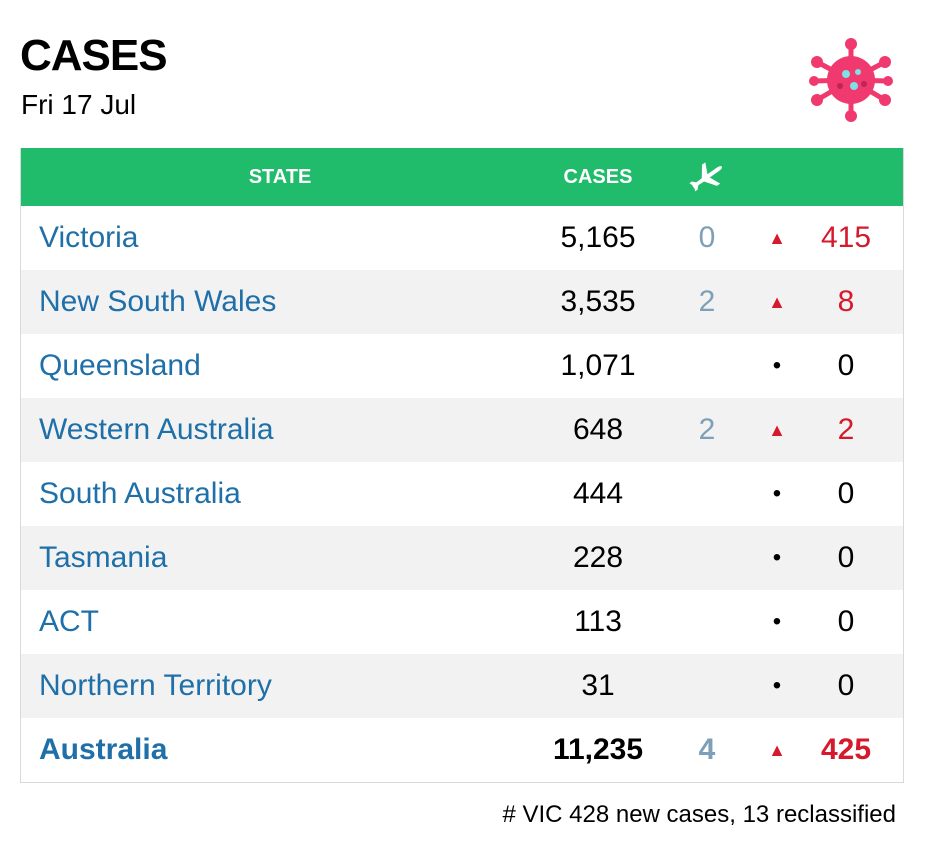 This screenshot has height=852, width=928. What do you see at coordinates (89, 237) in the screenshot?
I see `state-link: Victoria` at bounding box center [89, 237].